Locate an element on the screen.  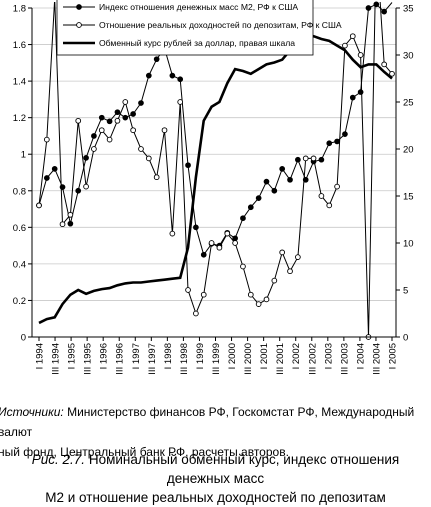
left-tick-label: 1.2 is located at coordinates (19, 118).